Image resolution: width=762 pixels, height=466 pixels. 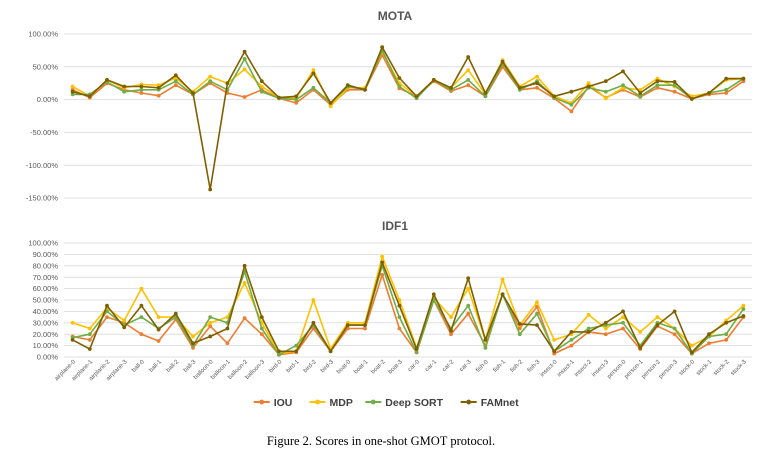 What do you see at coordinates (395, 226) in the screenshot?
I see `idf1-chart-title: IDF1` at bounding box center [395, 226].